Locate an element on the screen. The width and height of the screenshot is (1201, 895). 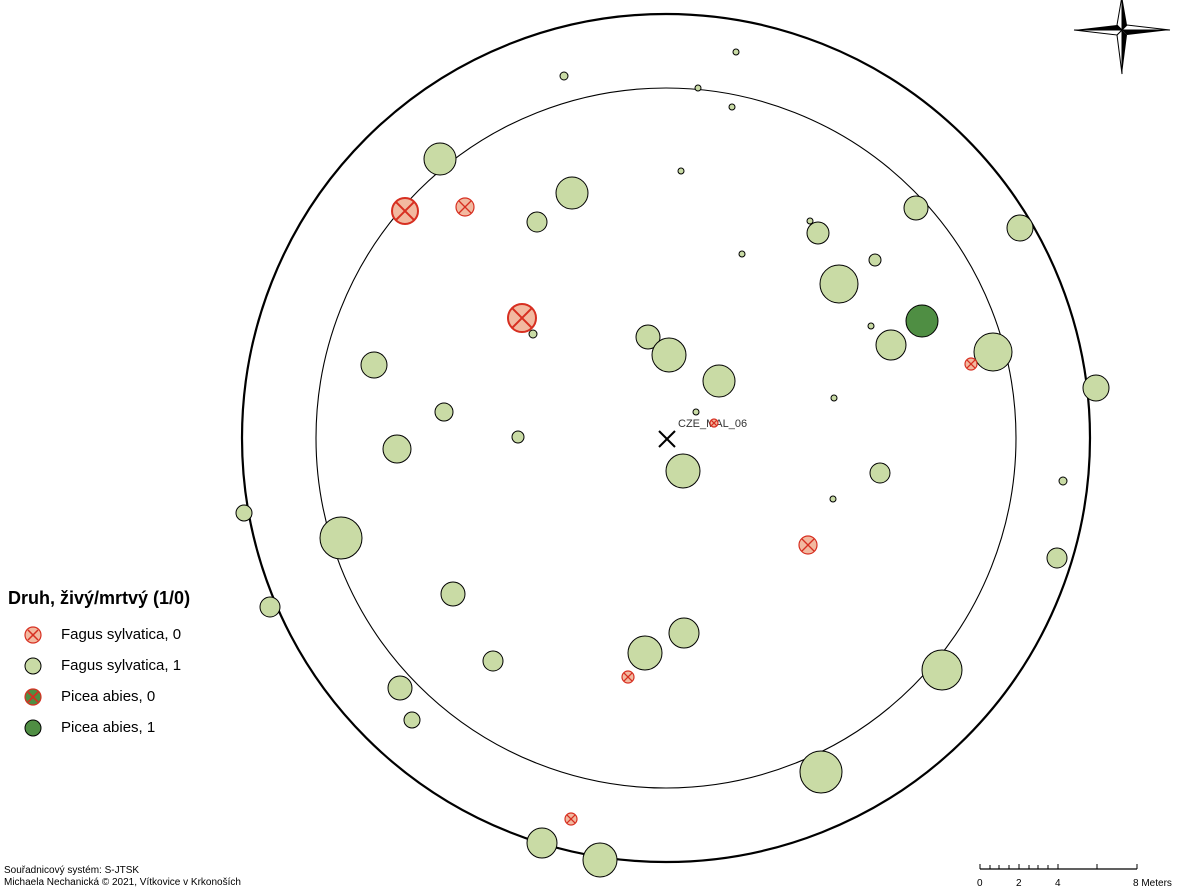
fagus-dead-symbol-icon is located at coordinates (33, 634).